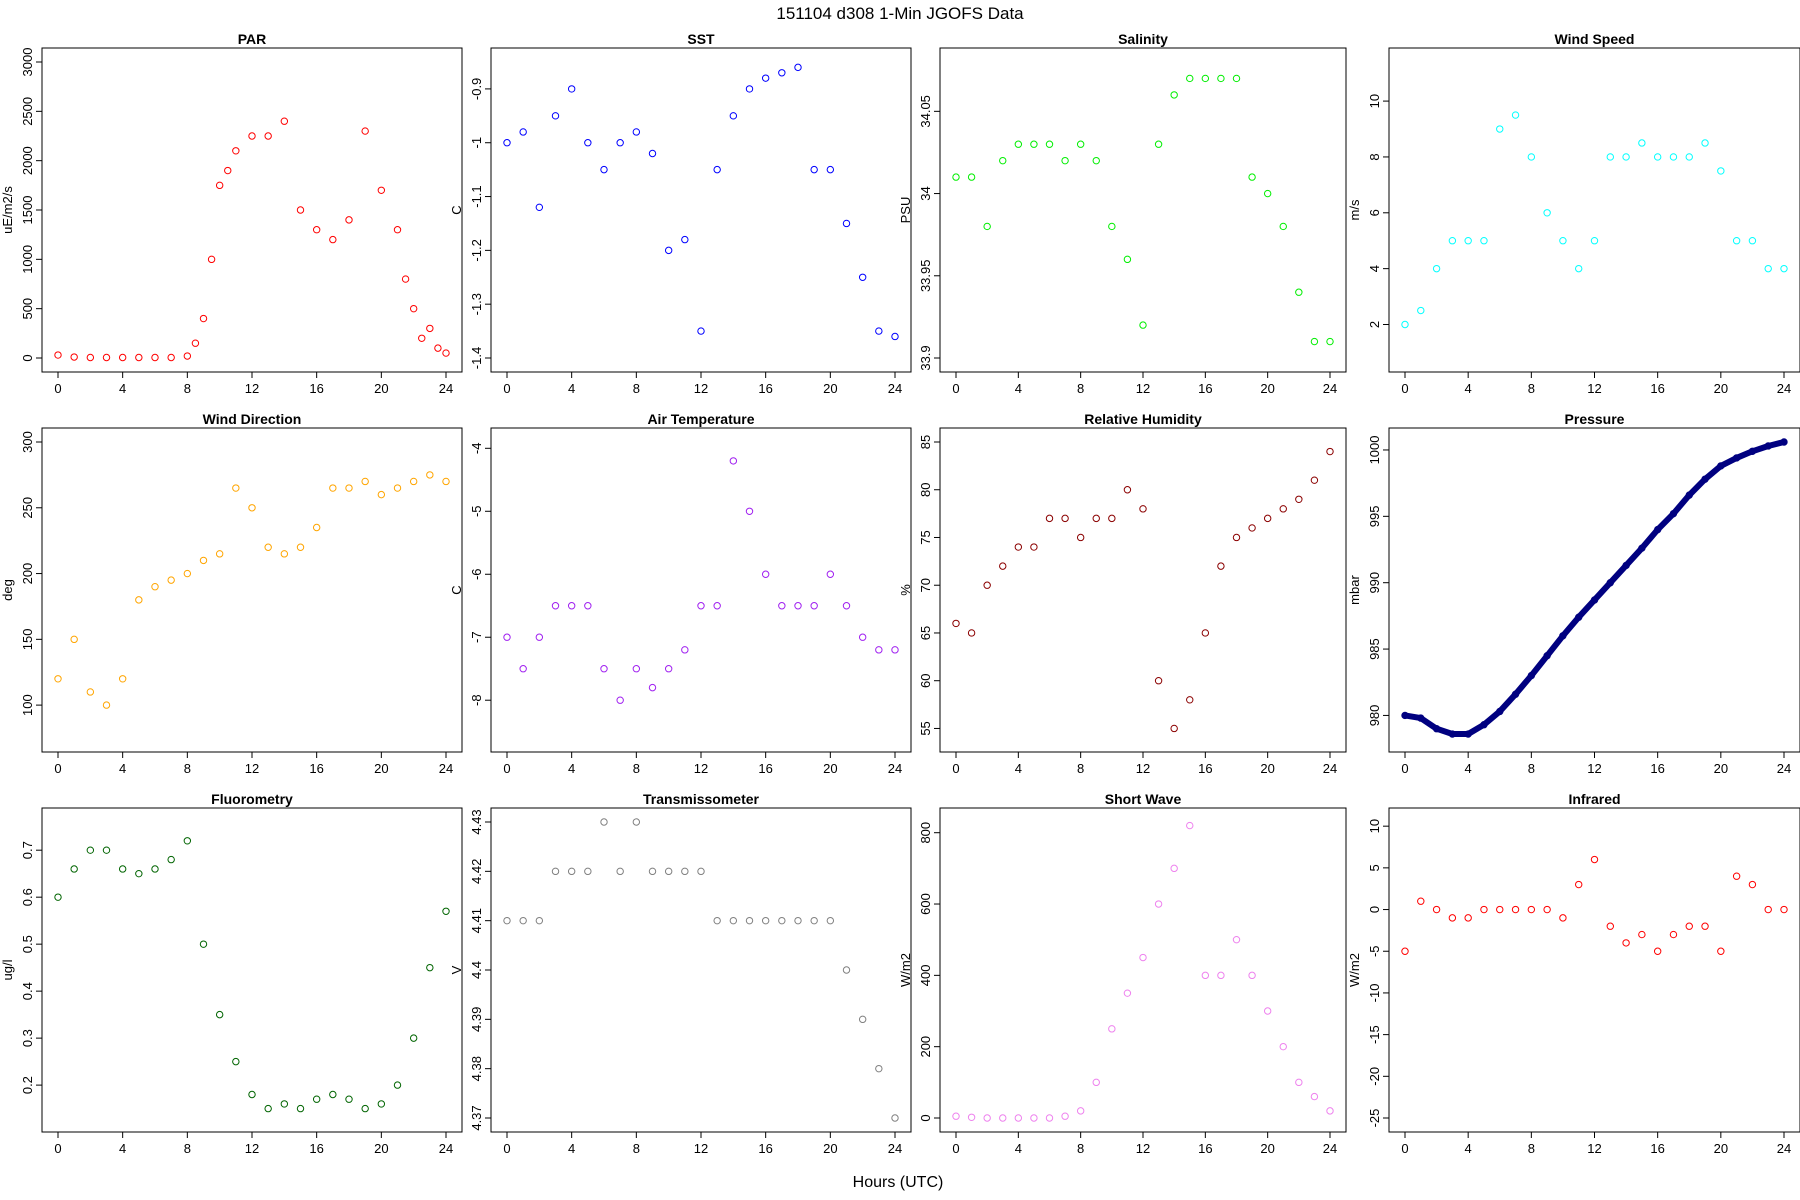 Image resolution: width=1800 pixels, height=1200 pixels. Describe the element at coordinates (1374, 951) in the screenshot. I see `infrared-ytick-label: -5` at that location.